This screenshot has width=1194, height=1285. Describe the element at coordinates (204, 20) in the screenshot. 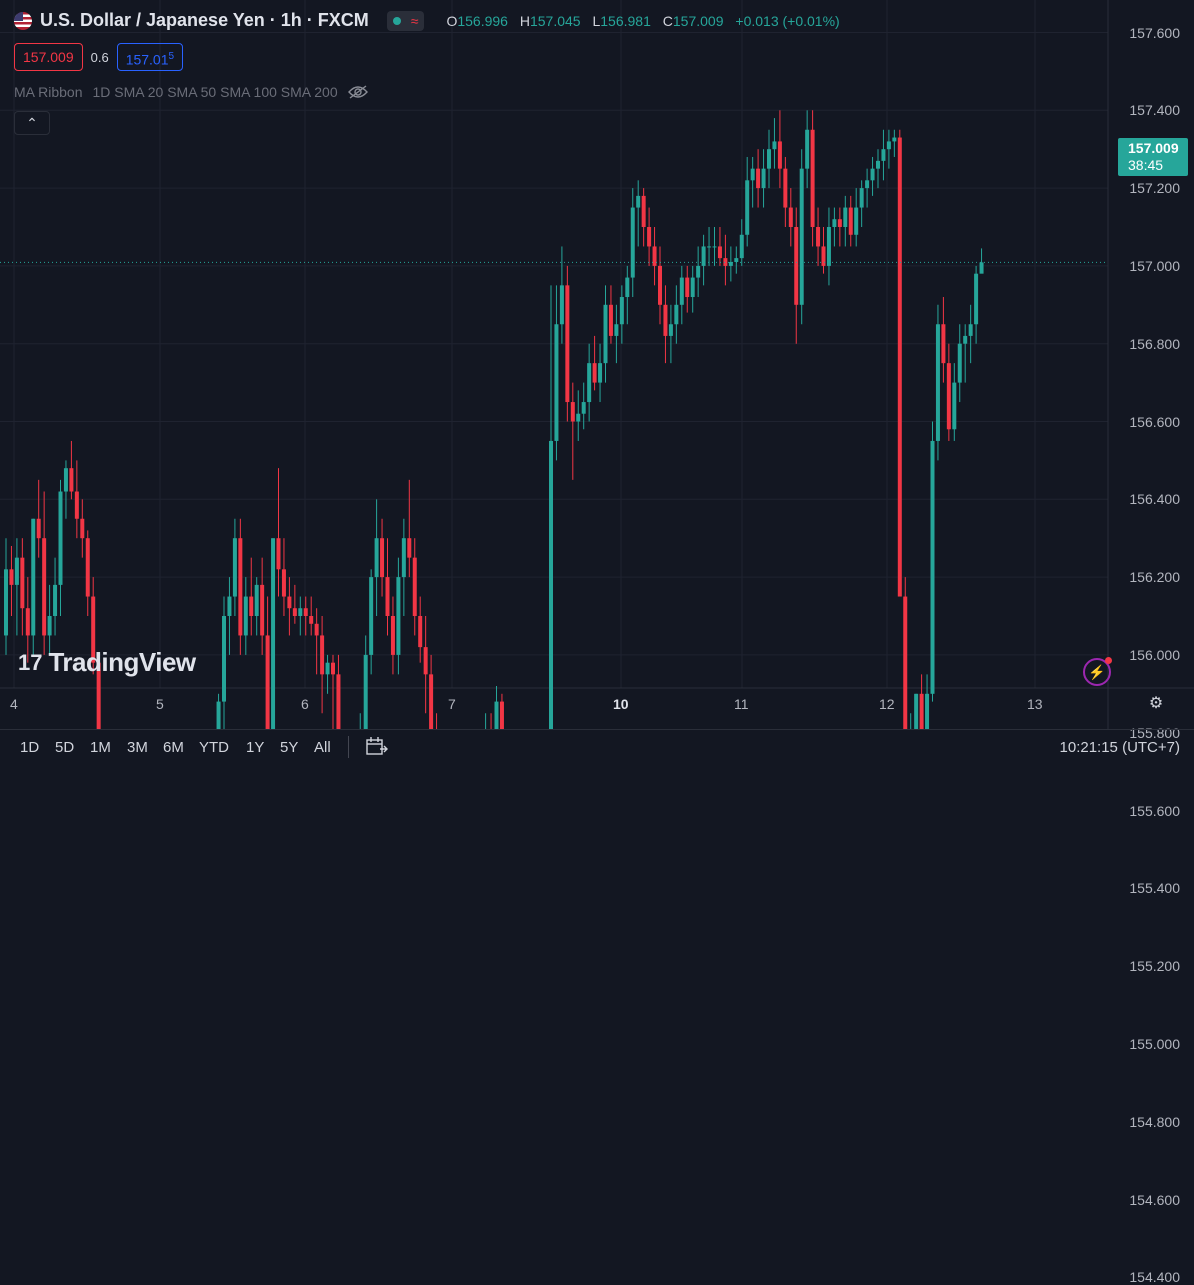

I see `symbol-title: U.S. Dollar / Japanese Yen · 1h · FXCM` at that location.